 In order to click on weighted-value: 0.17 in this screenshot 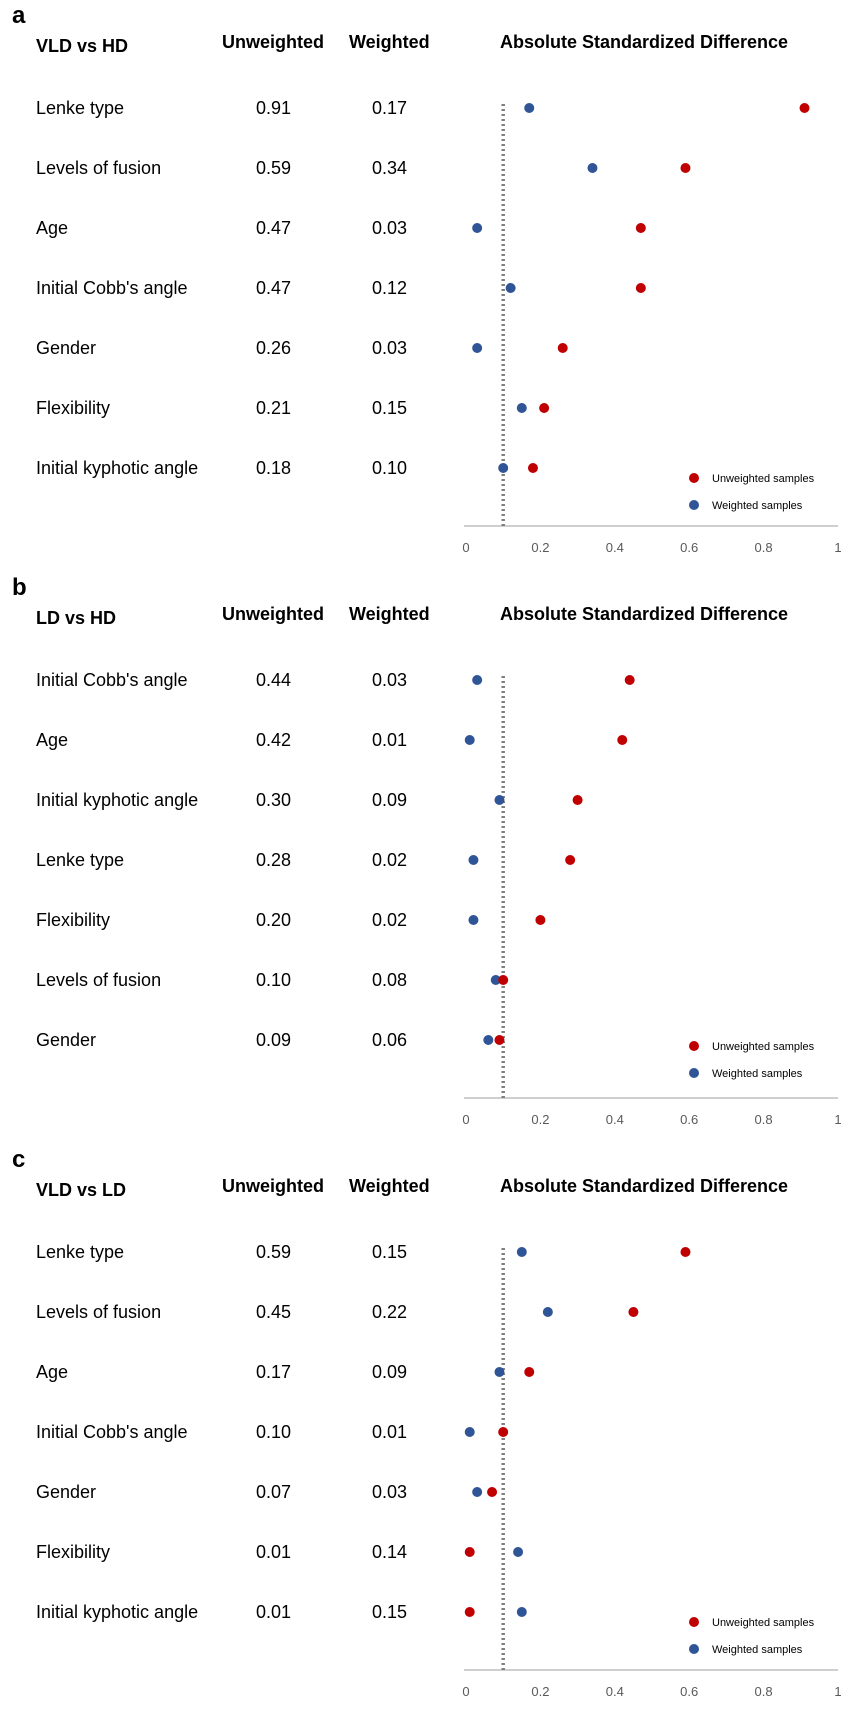, I will do `click(390, 108)`.